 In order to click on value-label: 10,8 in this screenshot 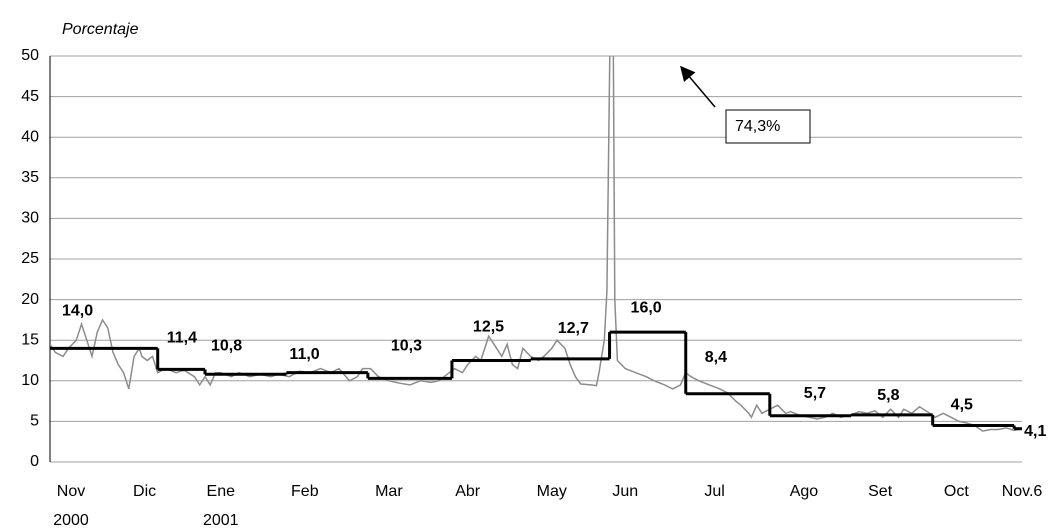, I will do `click(226, 346)`.